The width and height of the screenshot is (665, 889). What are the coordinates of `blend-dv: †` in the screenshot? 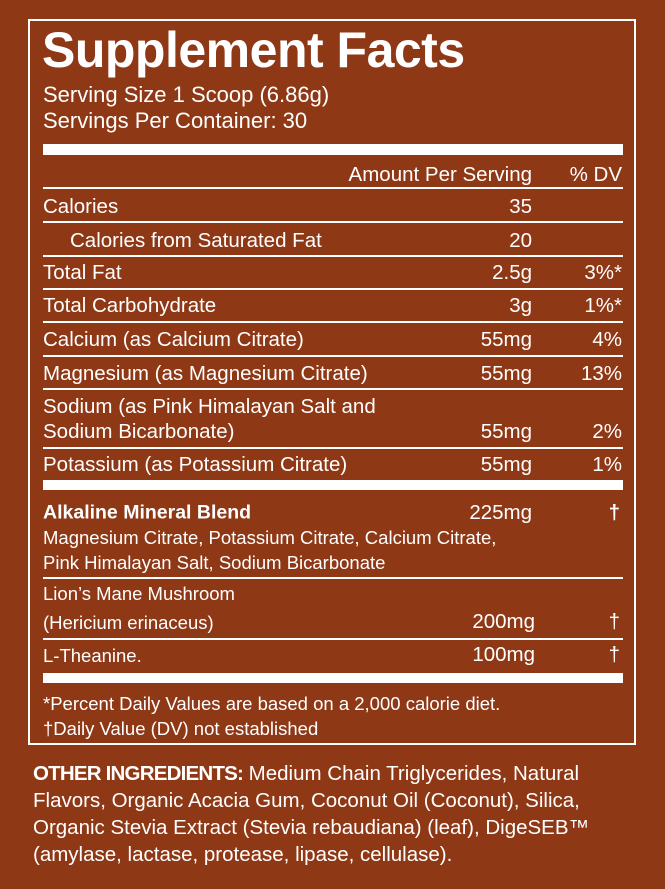 It's located at (614, 512).